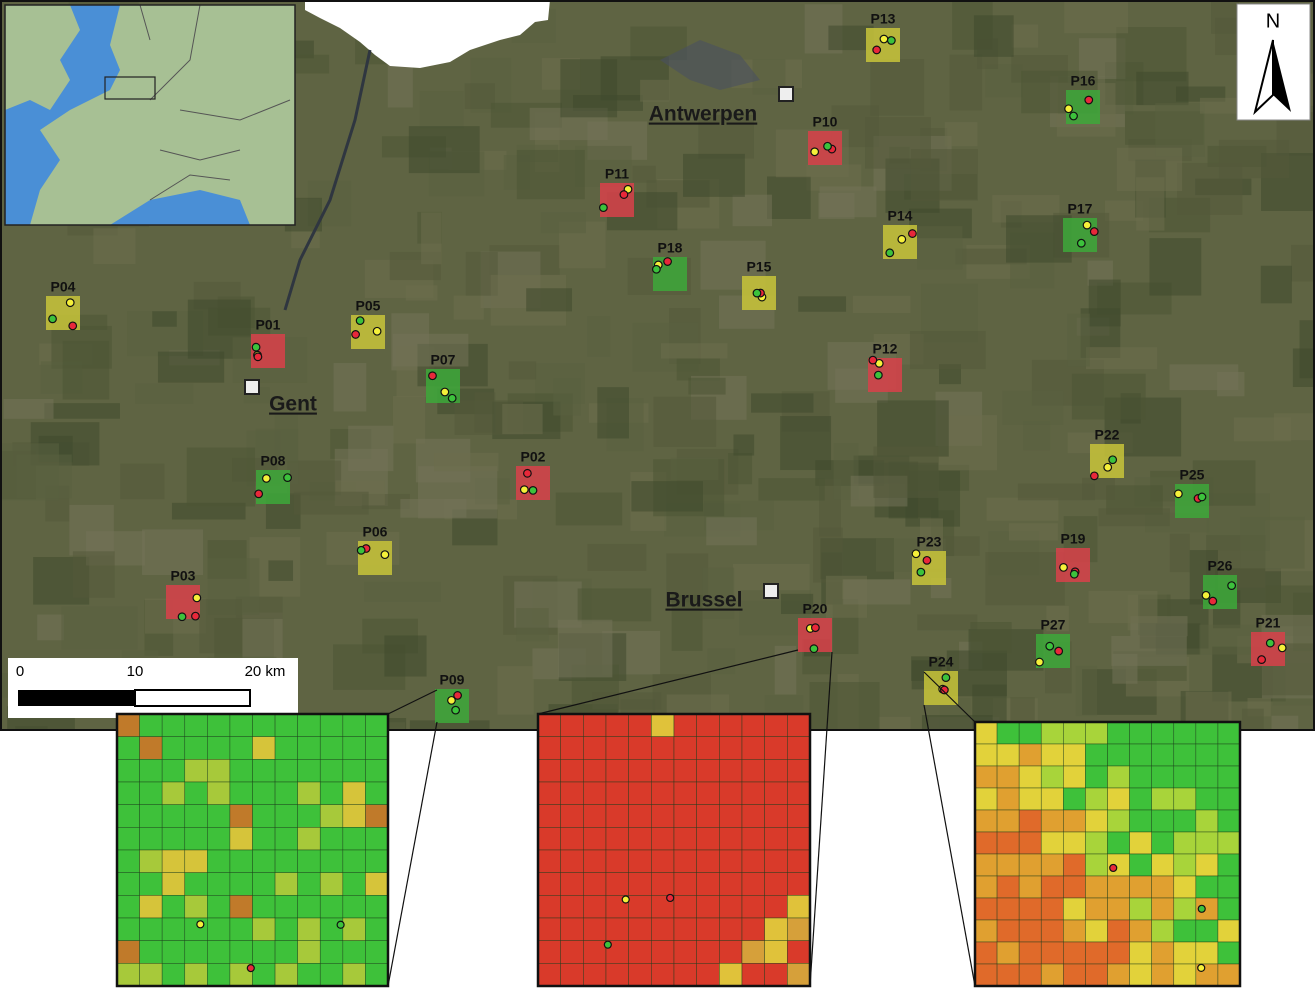 Image resolution: width=1315 pixels, height=994 pixels. I want to click on connector, so click(412, 854).